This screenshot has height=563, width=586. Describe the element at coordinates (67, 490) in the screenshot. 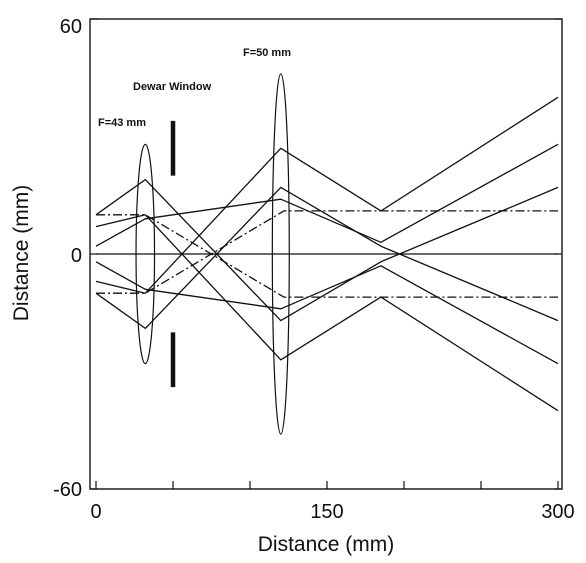

I see `y-tick-label-bottom: -60` at that location.